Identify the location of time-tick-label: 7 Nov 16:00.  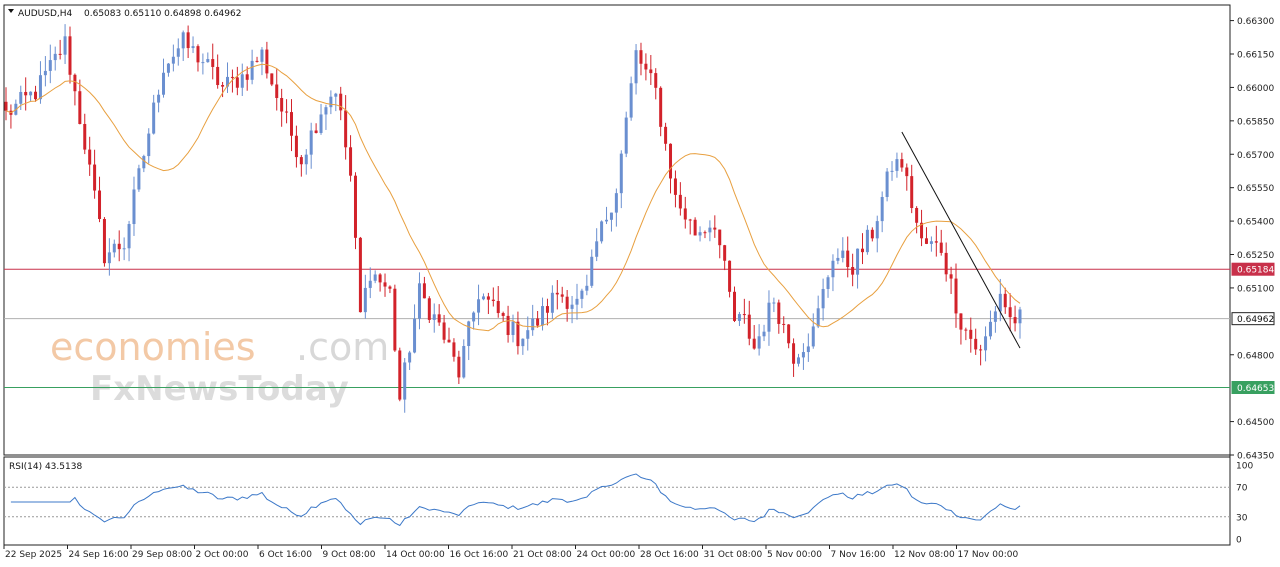
(858, 555).